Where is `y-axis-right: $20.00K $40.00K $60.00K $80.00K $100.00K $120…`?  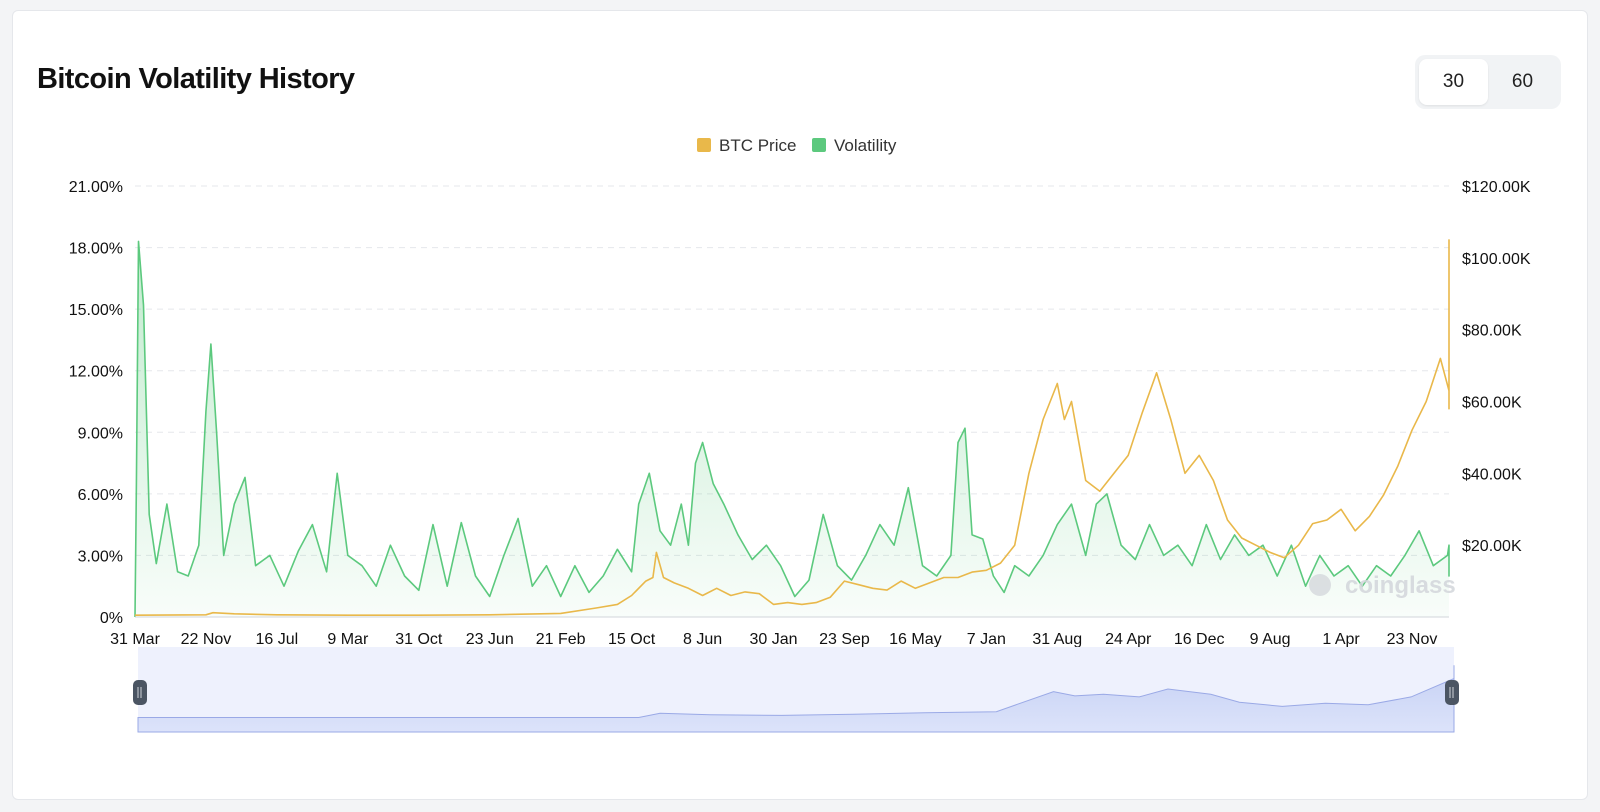
y-axis-right: $20.00K $40.00K $60.00K $80.00K $100.00K $120… is located at coordinates (1496, 367).